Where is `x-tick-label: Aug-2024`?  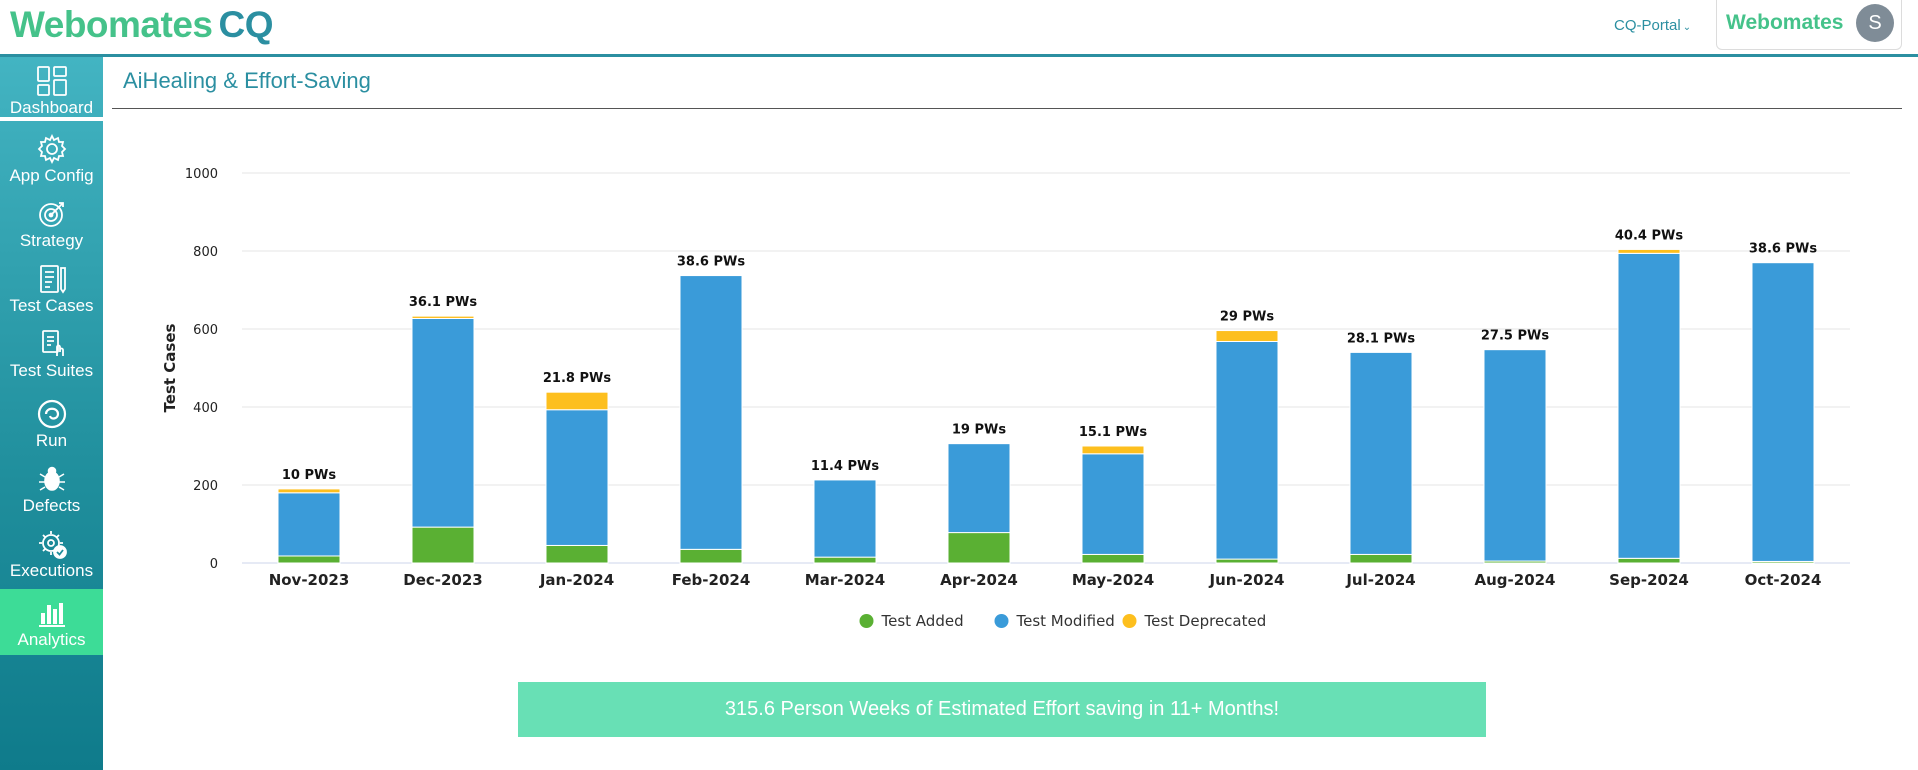 x-tick-label: Aug-2024 is located at coordinates (1515, 580).